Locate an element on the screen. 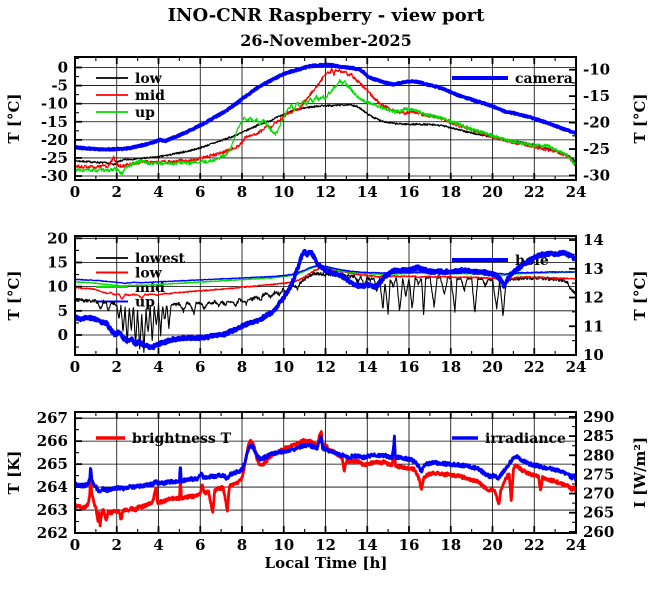  y-left-tick-label: -30 is located at coordinates (54, 176).